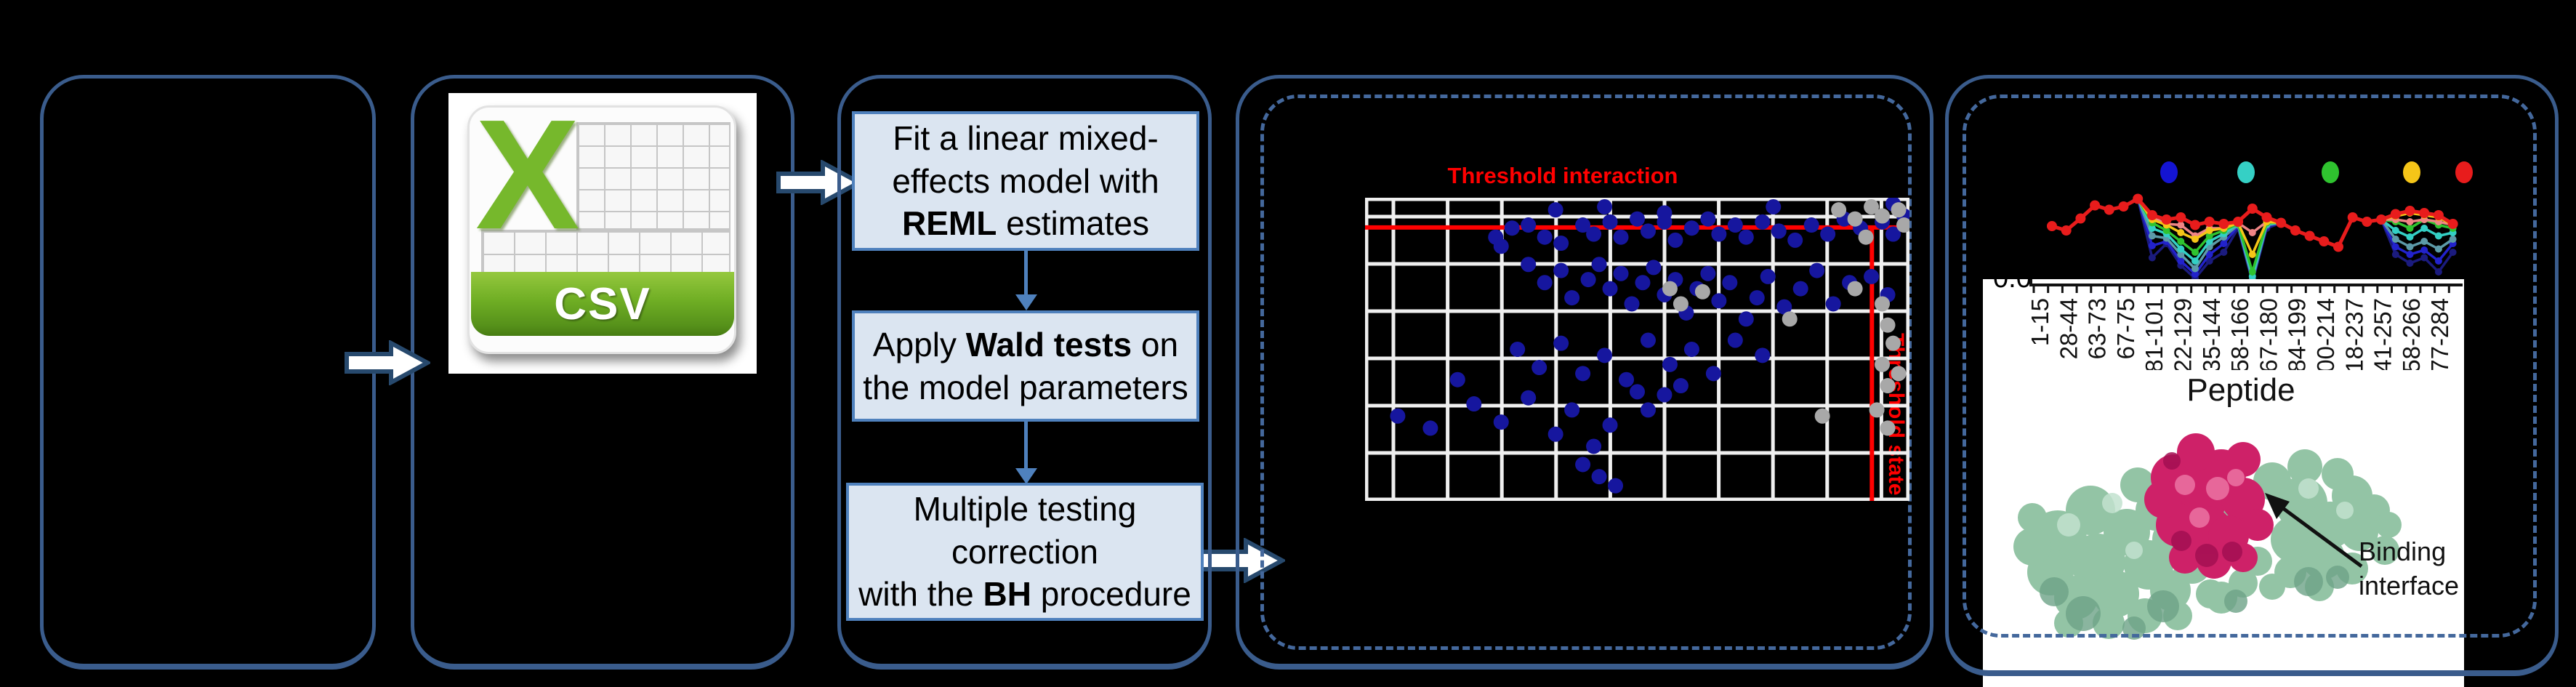  What do you see at coordinates (2039, 322) in the screenshot?
I see `svg-text: 1-15` at bounding box center [2039, 322].